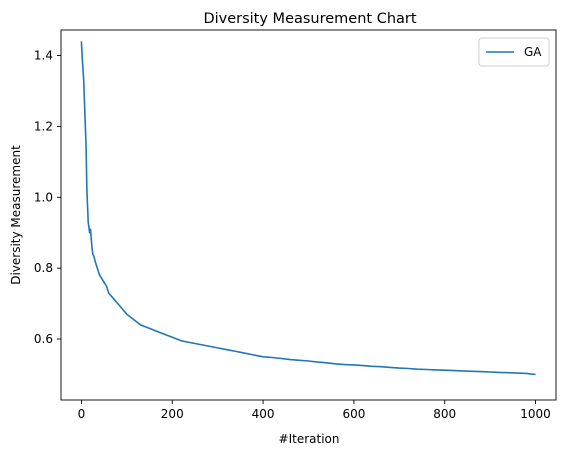 The height and width of the screenshot is (455, 567). Describe the element at coordinates (309, 19) in the screenshot. I see `chart-title: Diversity Measurement Chart` at that location.